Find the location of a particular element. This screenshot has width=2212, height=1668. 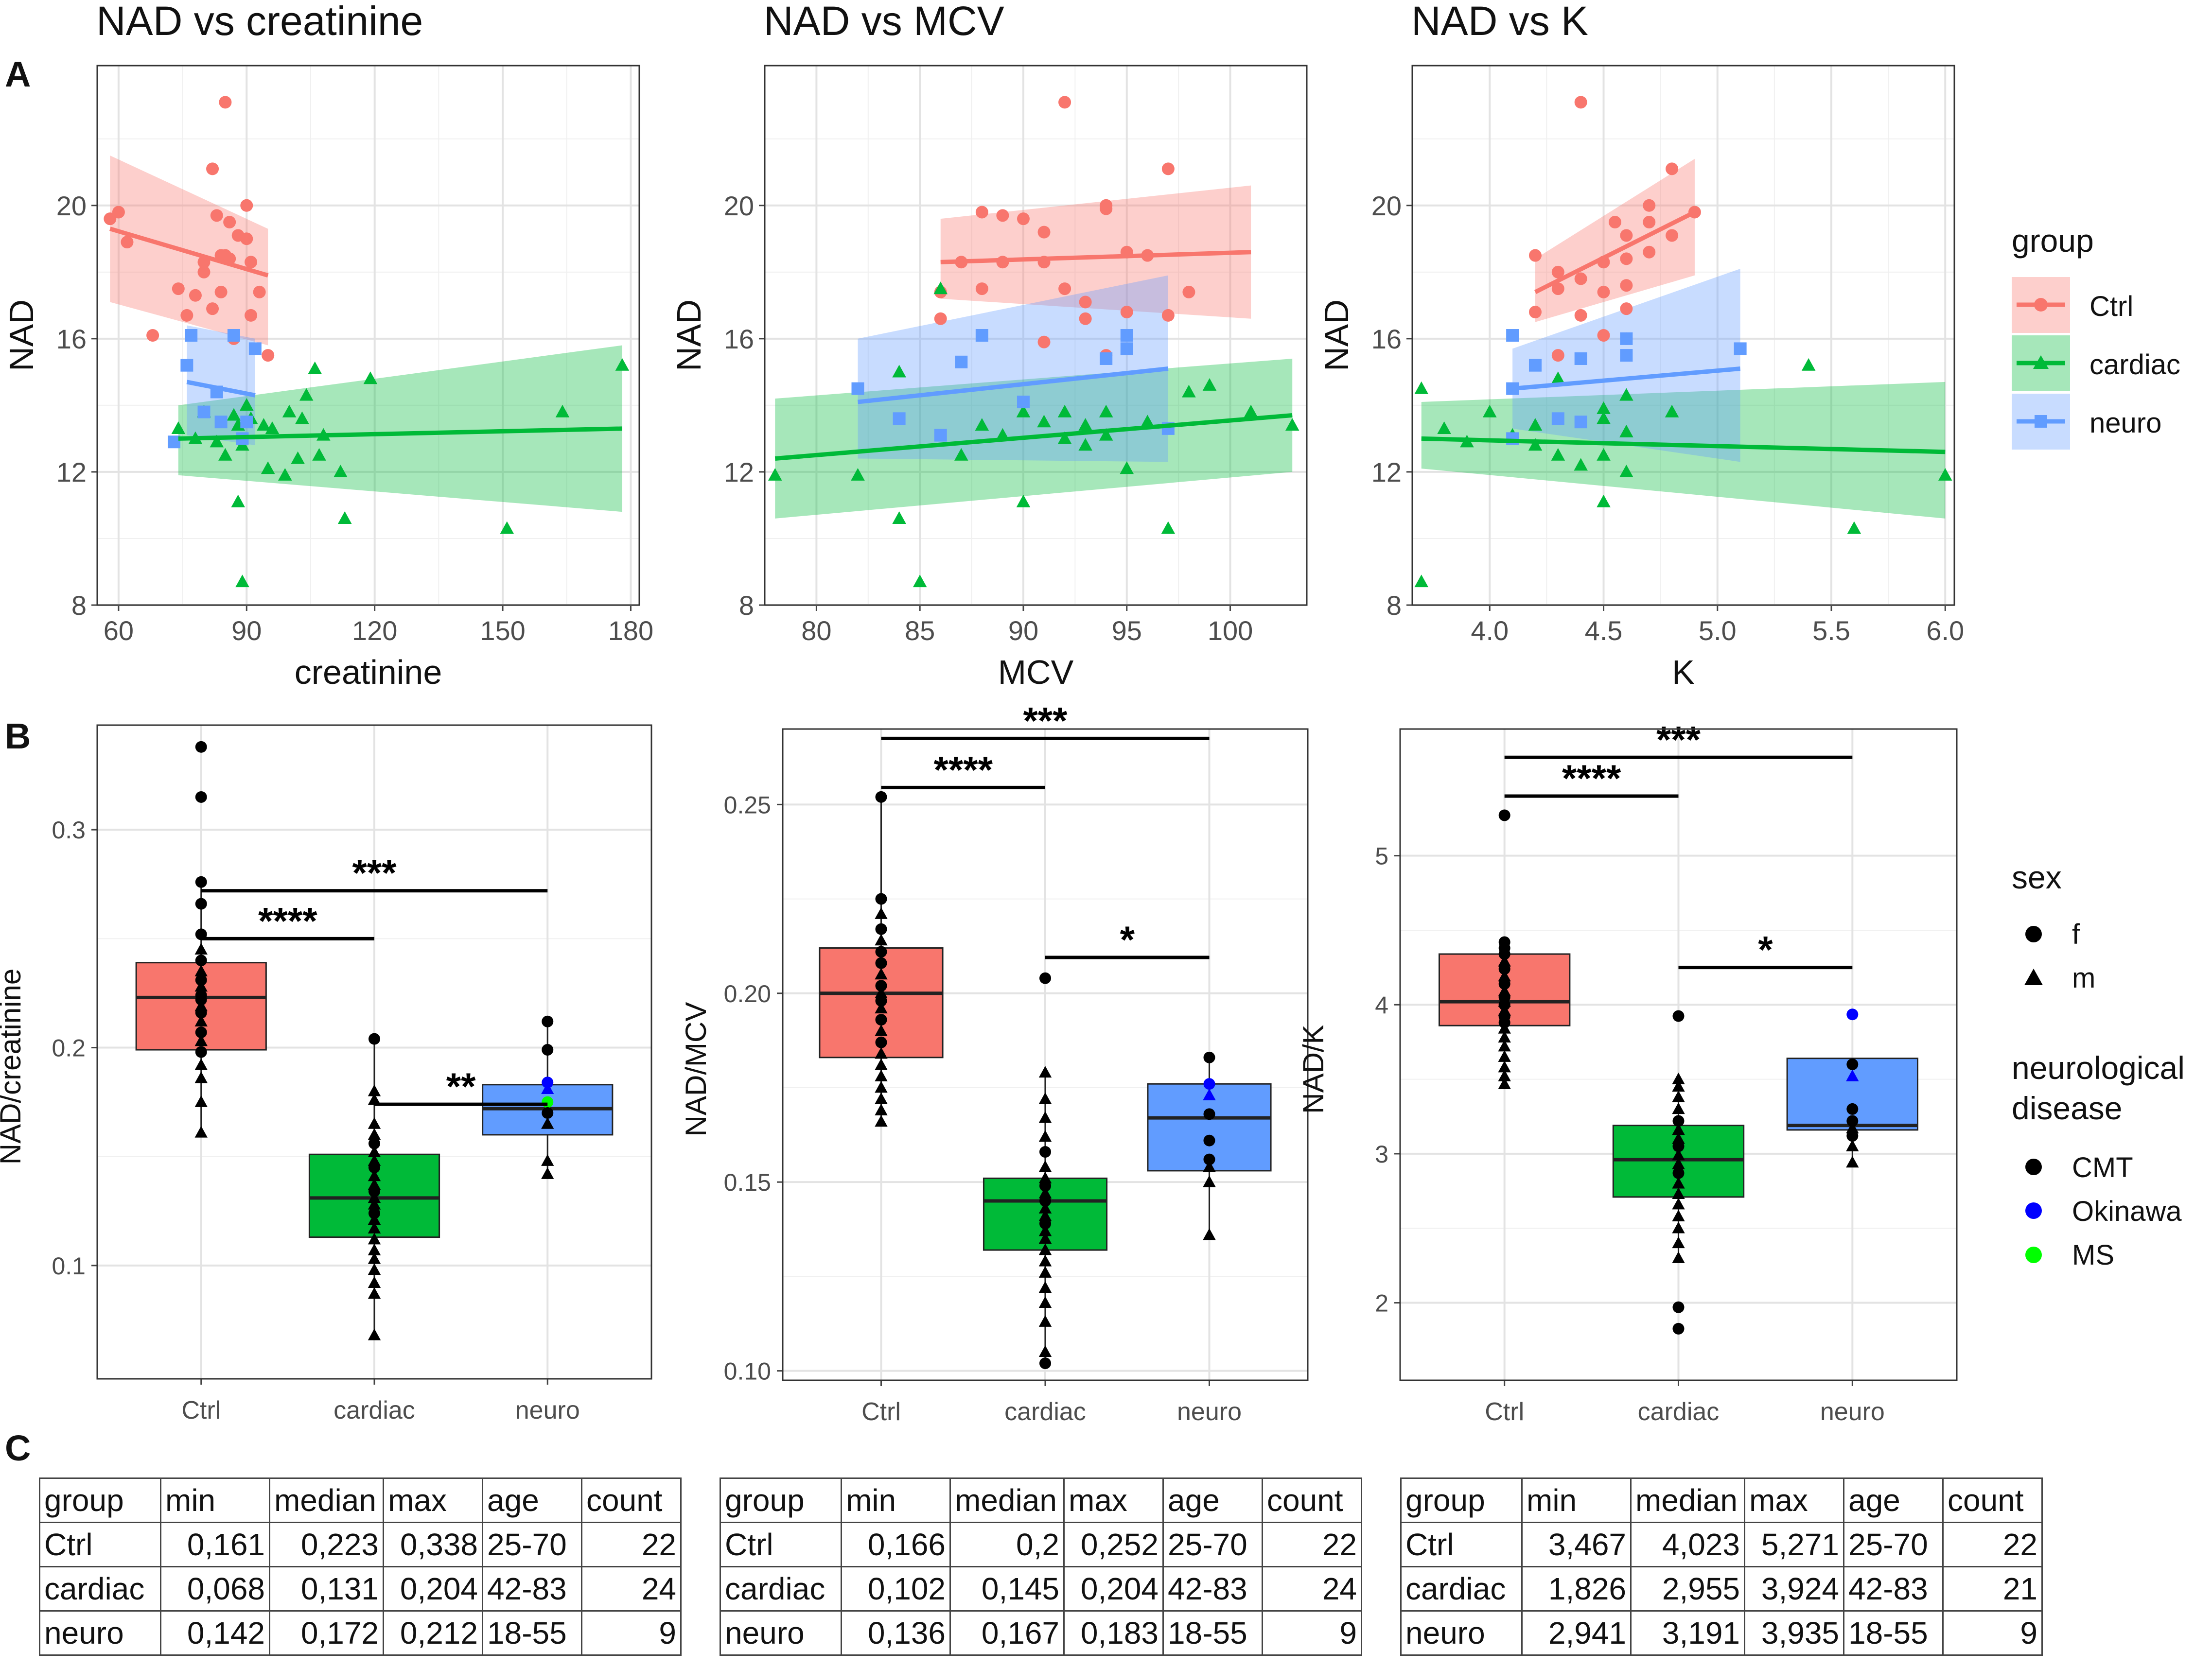

scatter-plot-k: 4.0 4.5 5.0 5.5 6.0 8 12 16 20 NAD vs K K NAD is located at coordinates (1640, 345).